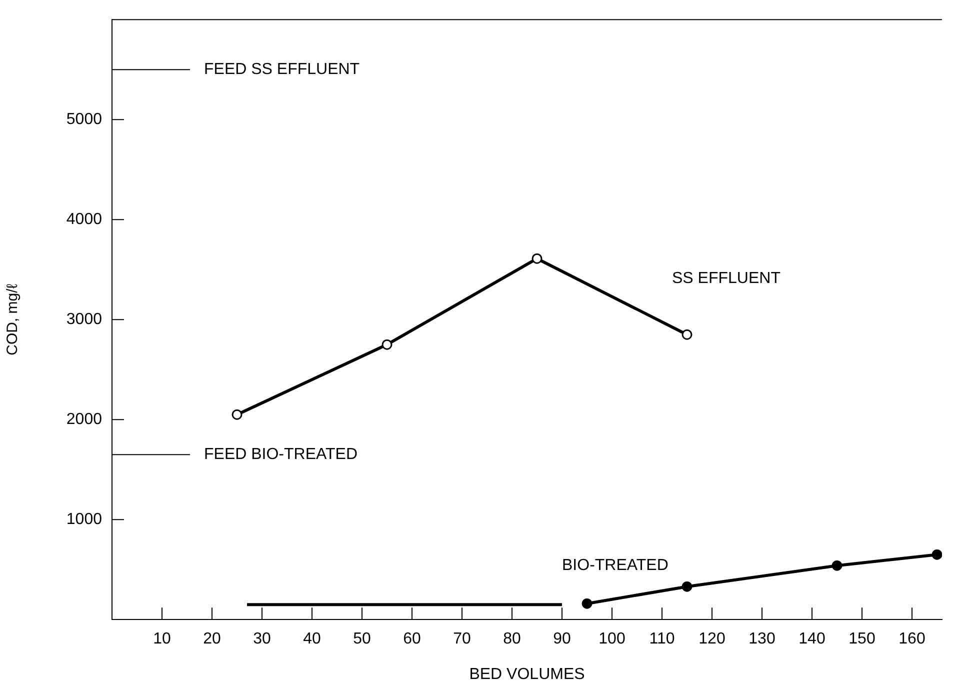 The image size is (956, 692). What do you see at coordinates (84, 319) in the screenshot?
I see `y-tick-label: 3000` at bounding box center [84, 319].